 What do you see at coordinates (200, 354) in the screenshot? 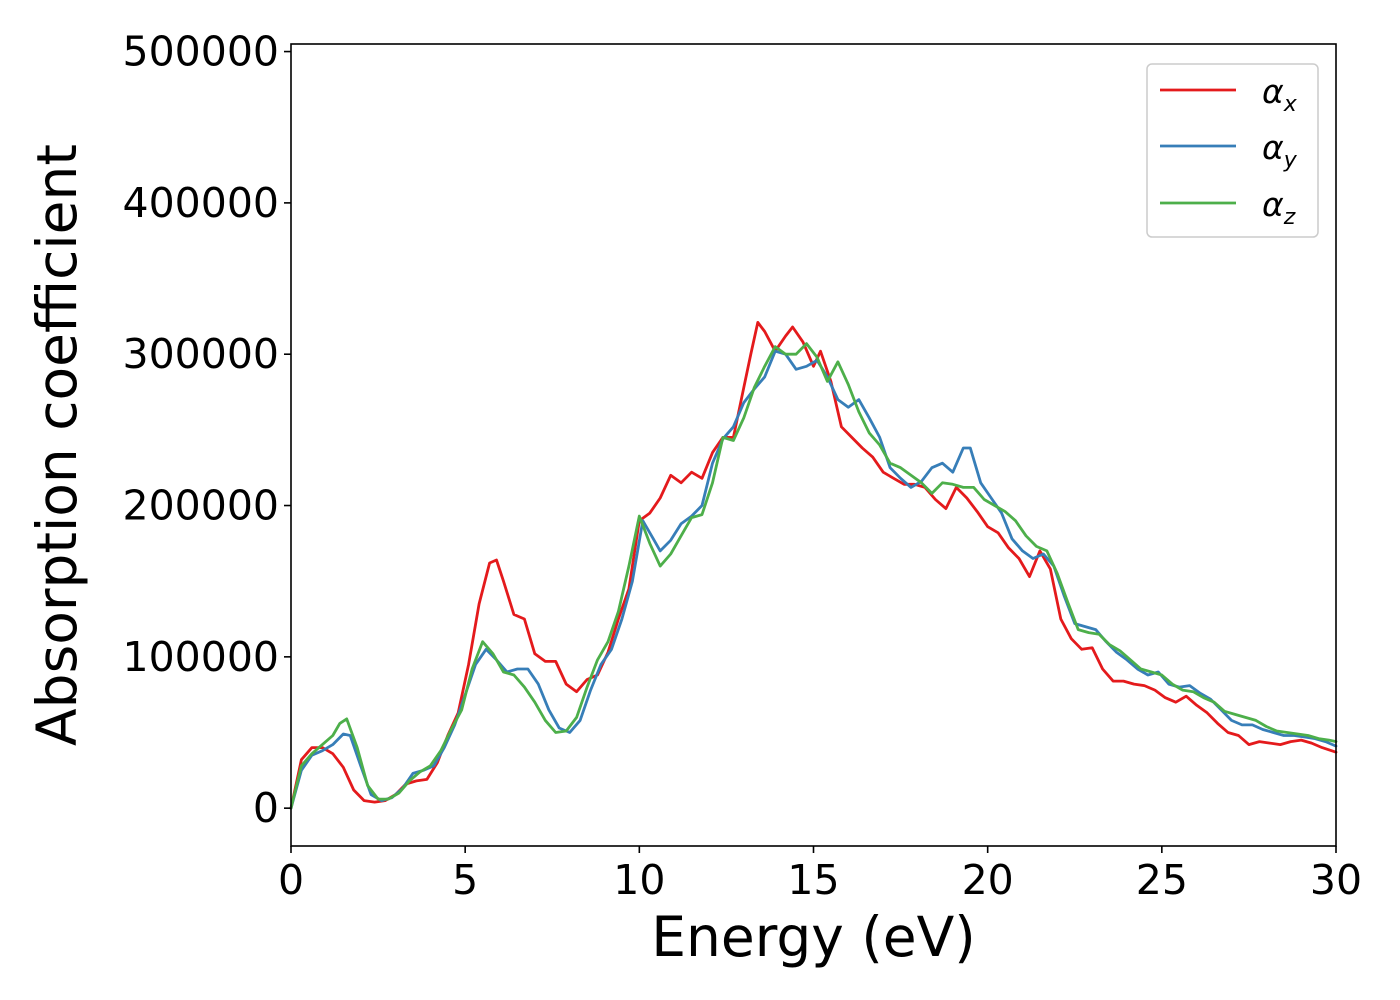
I see `y-tick-label: 300000` at bounding box center [200, 354].